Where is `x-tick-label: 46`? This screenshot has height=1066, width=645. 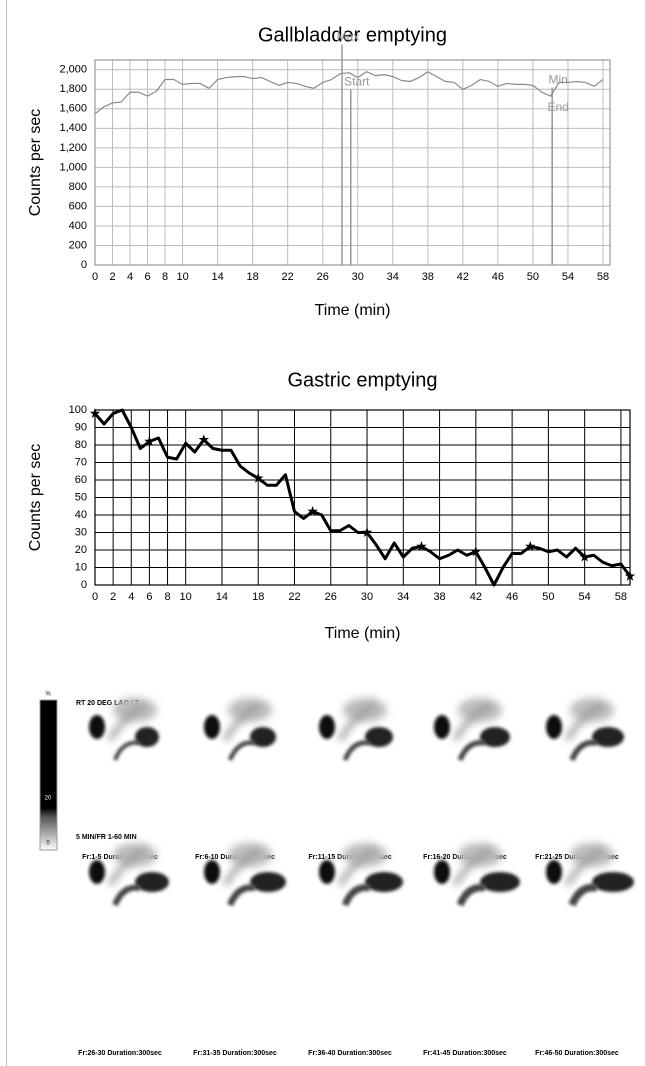 x-tick-label: 46 is located at coordinates (498, 277).